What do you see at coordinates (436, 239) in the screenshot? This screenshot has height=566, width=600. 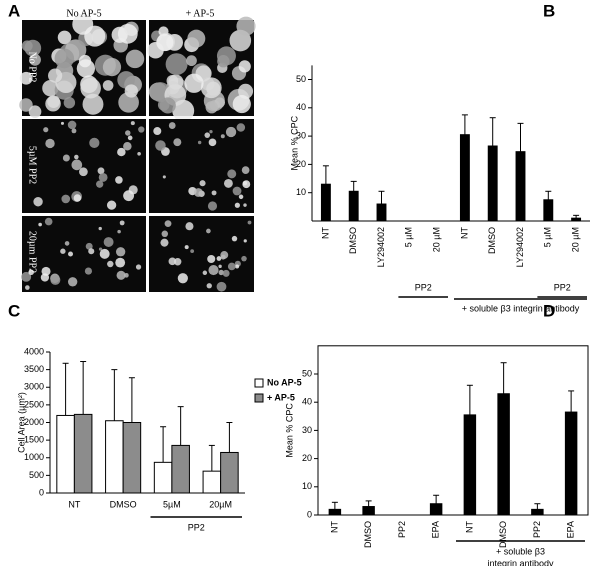 I see `x-tick-label: 20 µM` at bounding box center [436, 239].